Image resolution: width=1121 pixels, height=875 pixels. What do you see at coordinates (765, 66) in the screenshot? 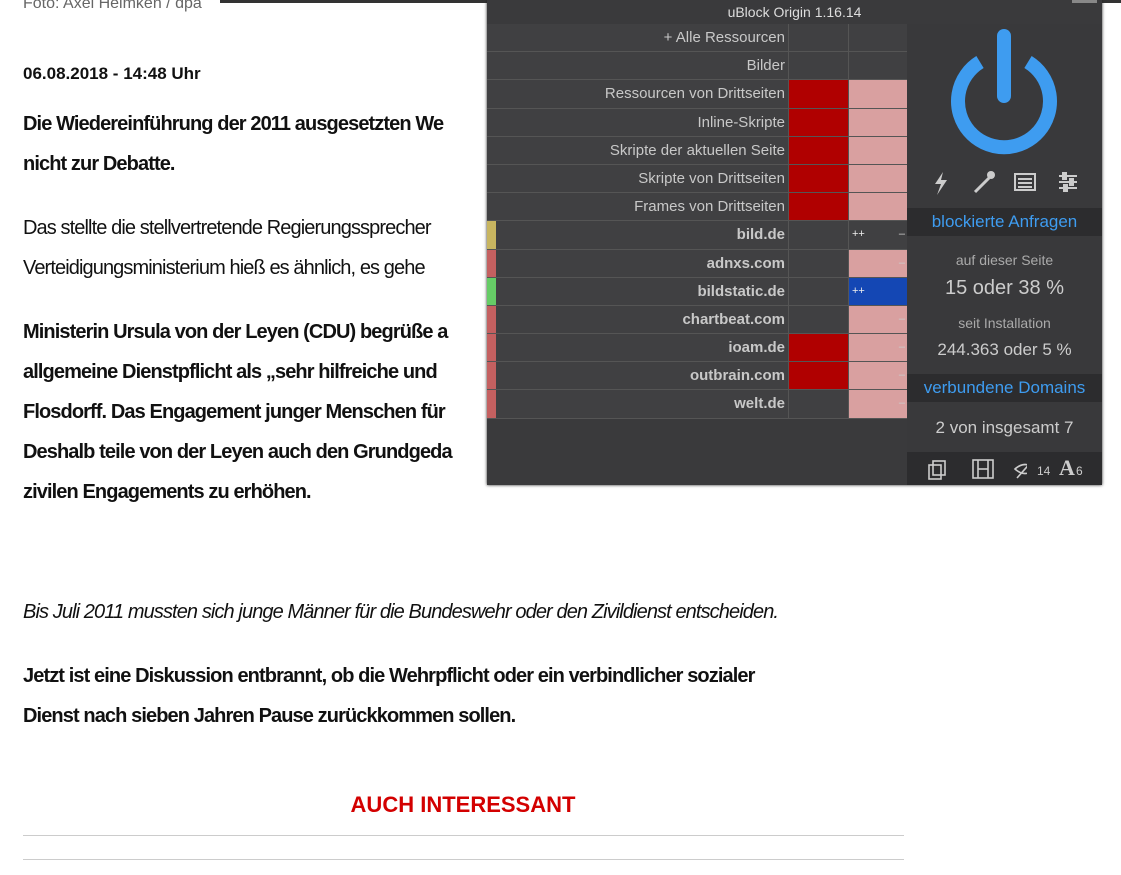
I see `row-label: Bilder` at bounding box center [765, 66].